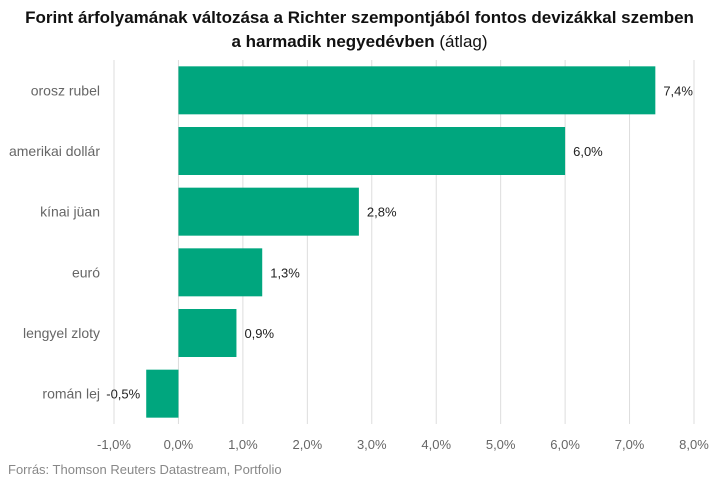  What do you see at coordinates (71, 394) in the screenshot?
I see `category-label: román lej` at bounding box center [71, 394].